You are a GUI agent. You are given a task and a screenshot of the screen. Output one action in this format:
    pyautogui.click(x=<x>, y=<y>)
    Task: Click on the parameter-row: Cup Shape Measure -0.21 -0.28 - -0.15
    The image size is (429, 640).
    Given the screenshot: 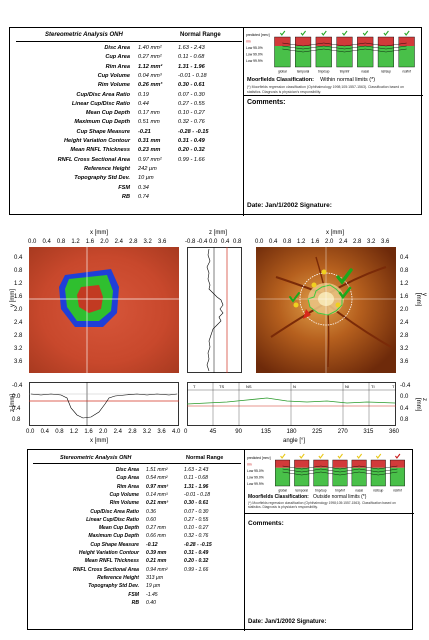 What is the action you would take?
    pyautogui.click(x=215, y=133)
    